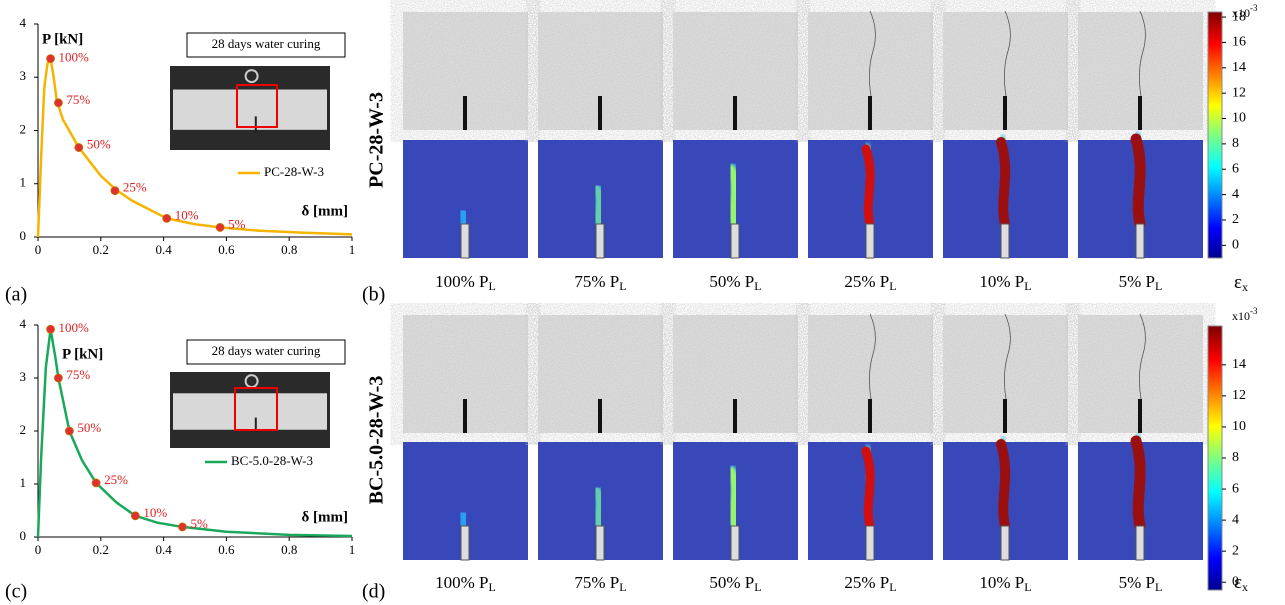 The image size is (1285, 605). Describe the element at coordinates (23, 429) in the screenshot. I see `y-tick-label: 2` at that location.